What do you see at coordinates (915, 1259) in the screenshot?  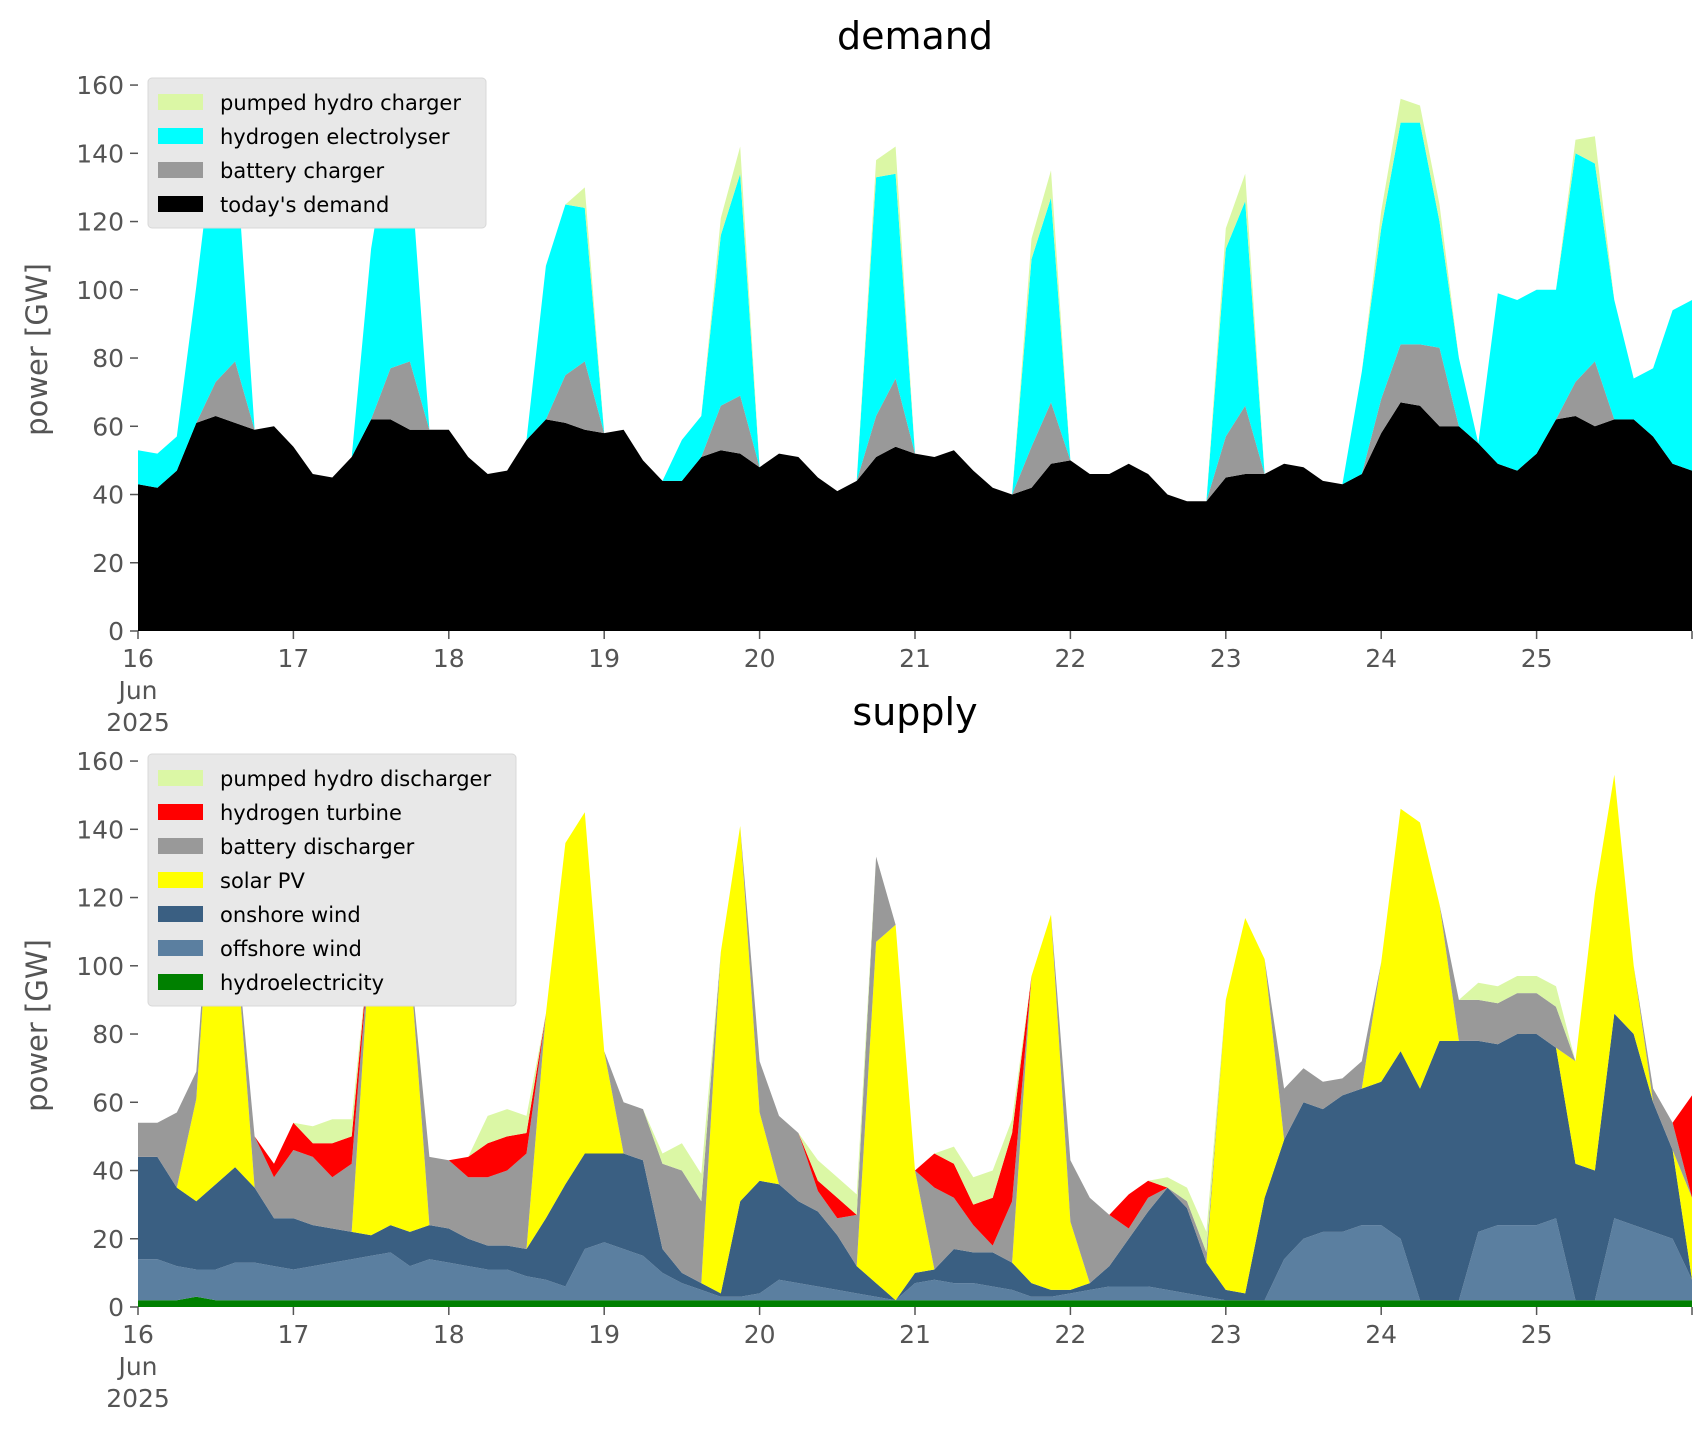 I see `area-offshore-wind` at bounding box center [915, 1259].